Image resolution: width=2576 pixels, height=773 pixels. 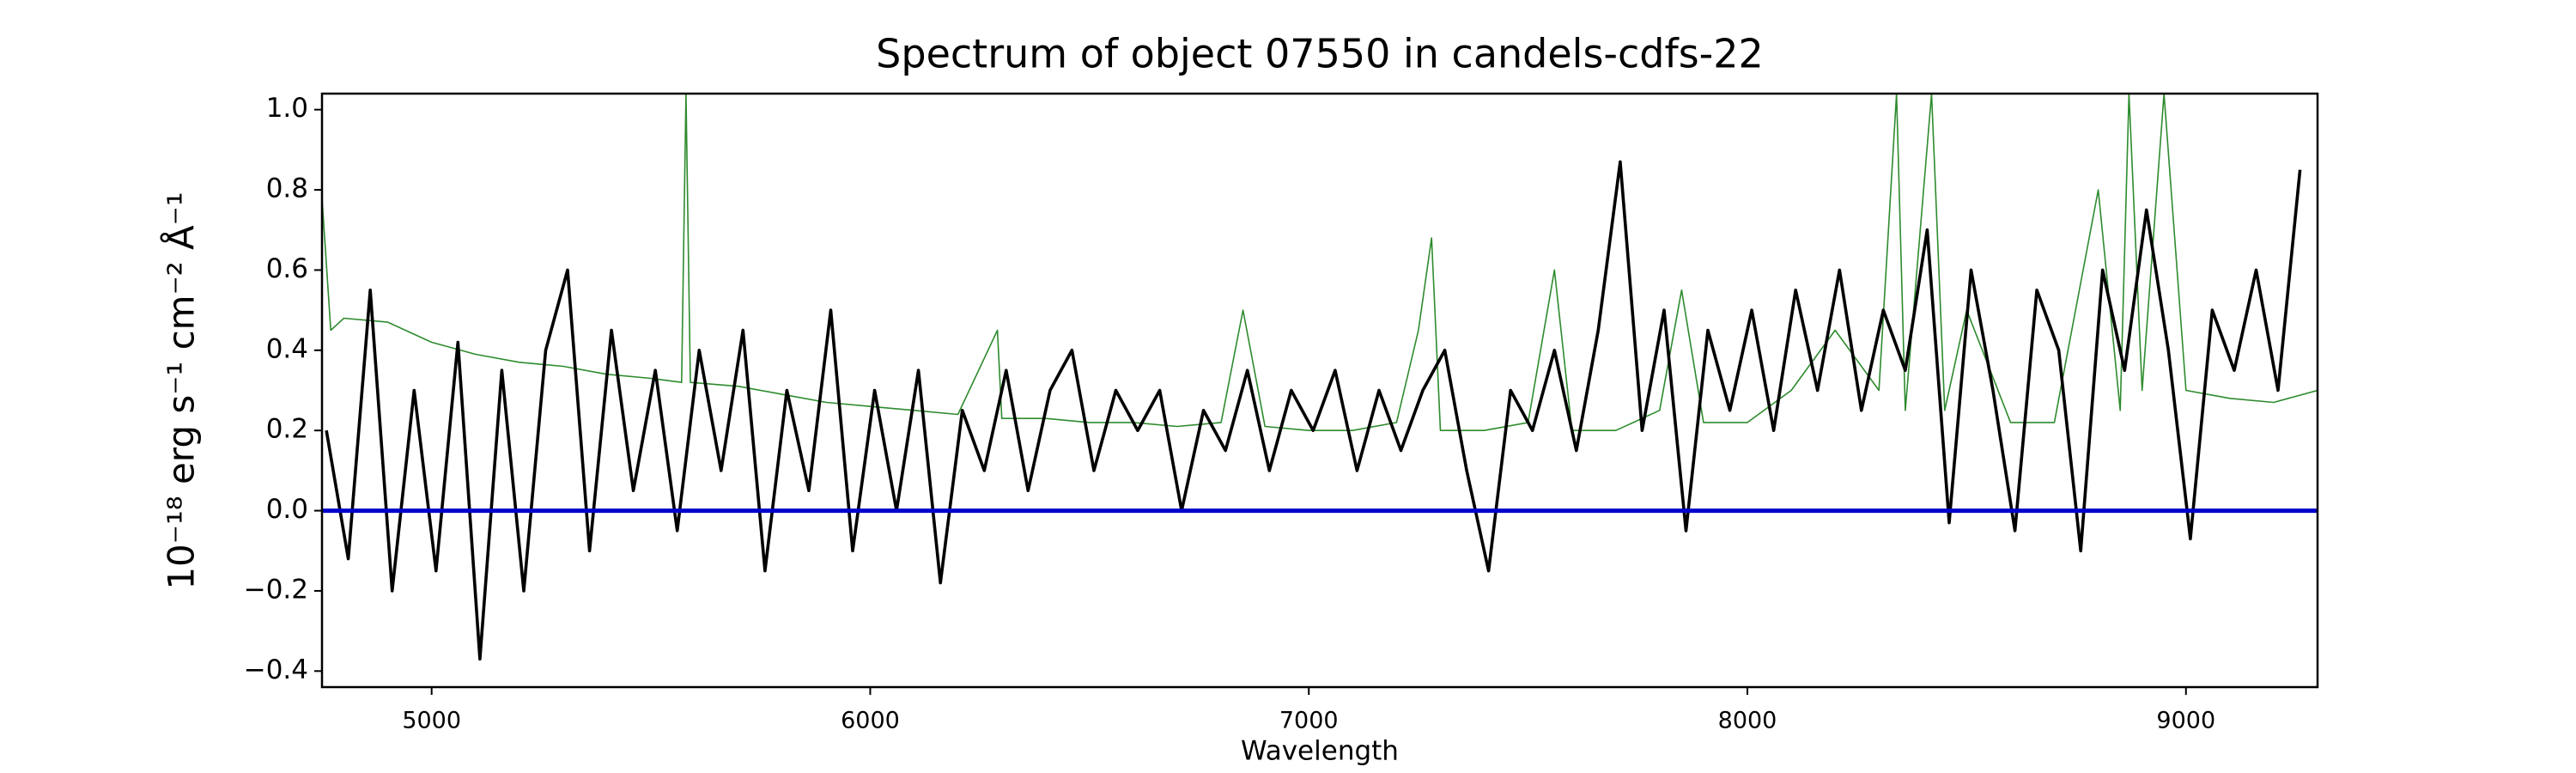 What do you see at coordinates (276, 589) in the screenshot?
I see `y-tick-label: −0.2` at bounding box center [276, 589].